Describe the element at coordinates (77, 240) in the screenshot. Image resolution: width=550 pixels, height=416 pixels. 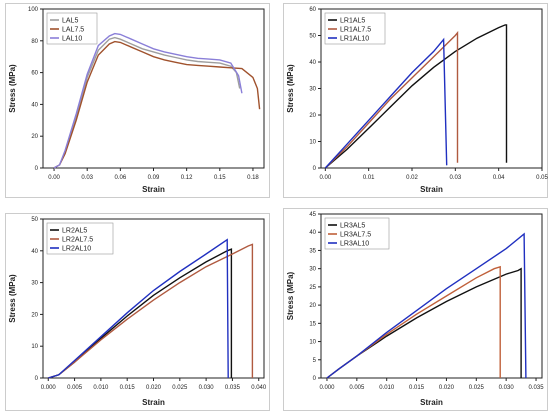
I see `legend-label: LR2AL7.5` at that location.